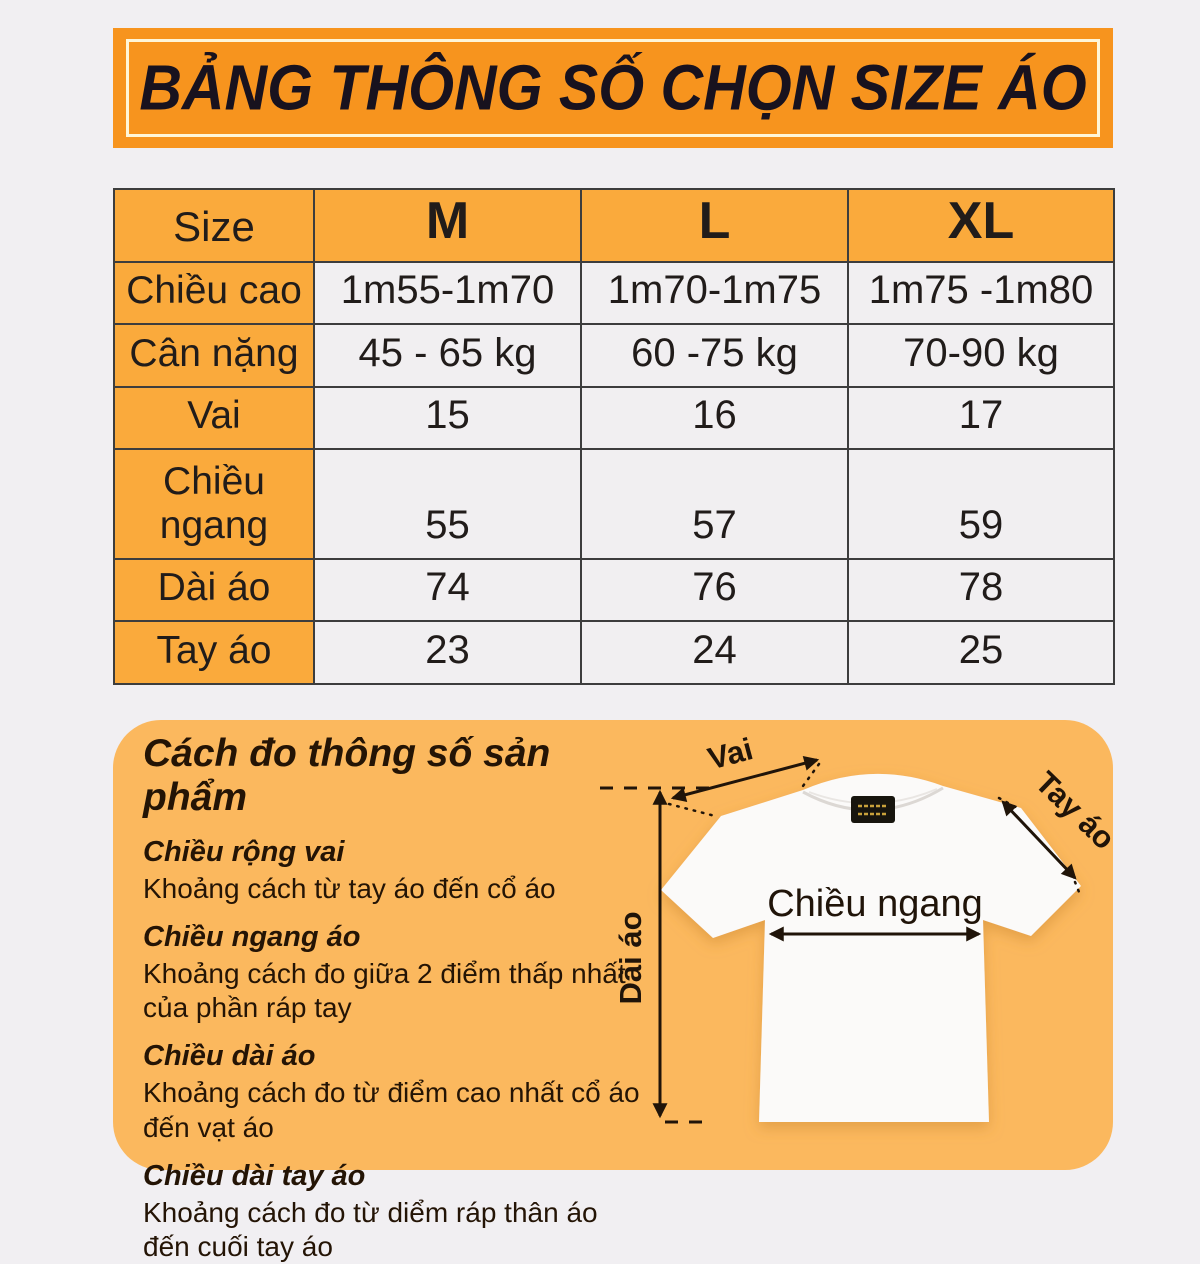 The width and height of the screenshot is (1200, 1264). I want to click on table-row-weight: Cân nặng 45 - 65 kg 60 -75 kg 70-90 kg, so click(614, 355).